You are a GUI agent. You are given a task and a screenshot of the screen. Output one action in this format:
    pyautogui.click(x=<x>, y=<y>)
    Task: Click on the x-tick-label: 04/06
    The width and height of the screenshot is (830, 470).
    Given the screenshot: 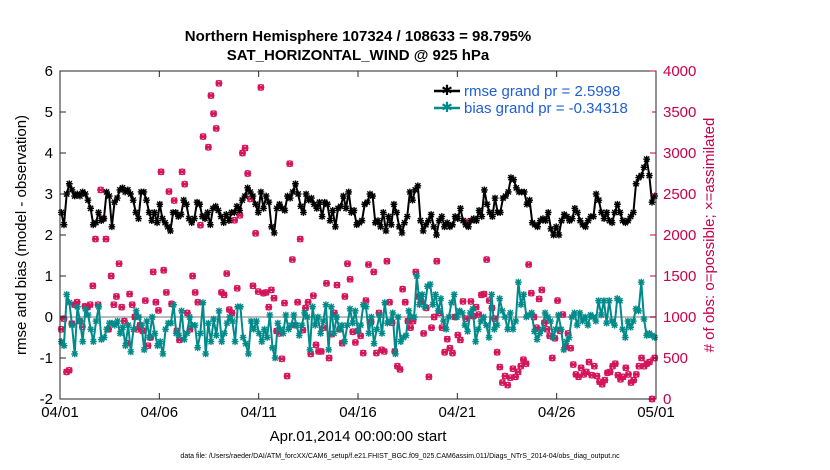 What is the action you would take?
    pyautogui.click(x=160, y=412)
    